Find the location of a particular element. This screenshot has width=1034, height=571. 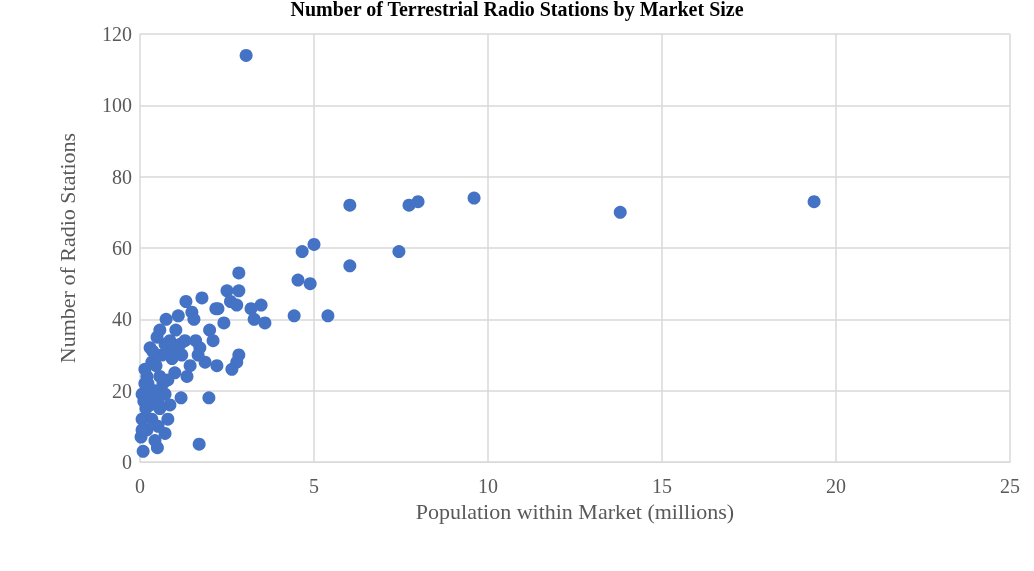

chart-title: Number of Terrestrial Radio Stations by Market Size is located at coordinates (517, 10).